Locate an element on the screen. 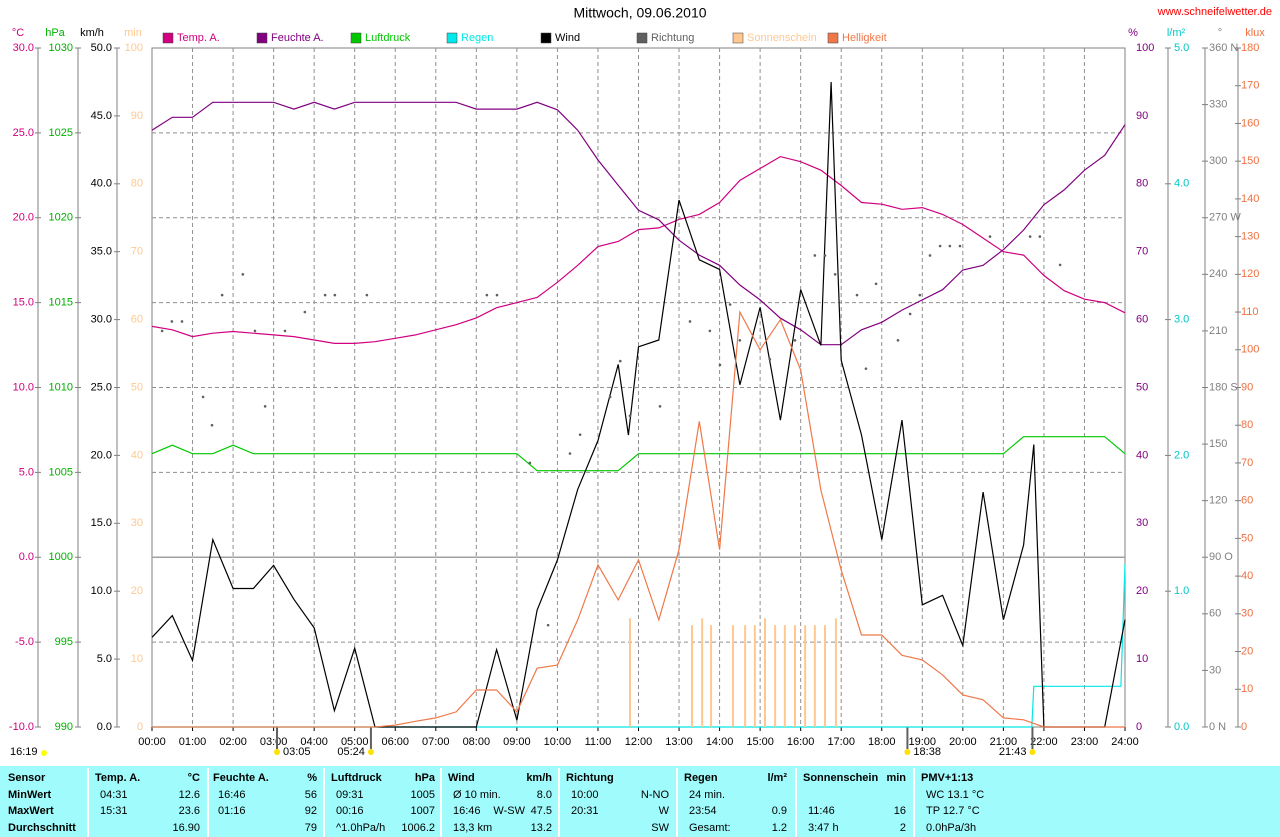 This screenshot has height=837, width=1280. cell-time: TP 12.7 °C is located at coordinates (953, 811).